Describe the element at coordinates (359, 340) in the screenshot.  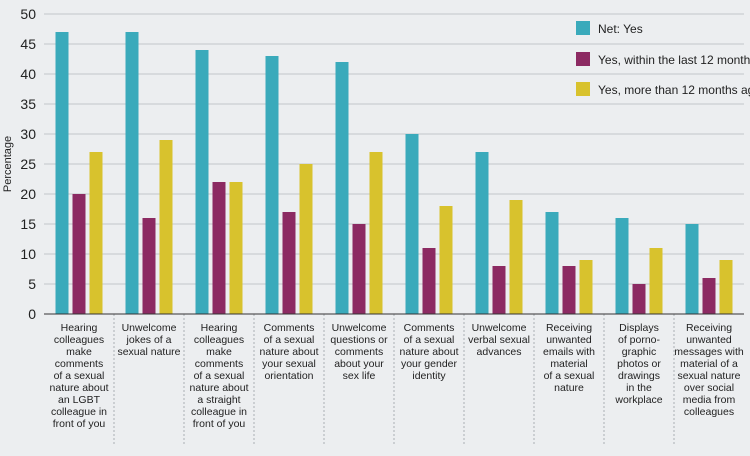
I see `x-category-label-line: questions or` at that location.